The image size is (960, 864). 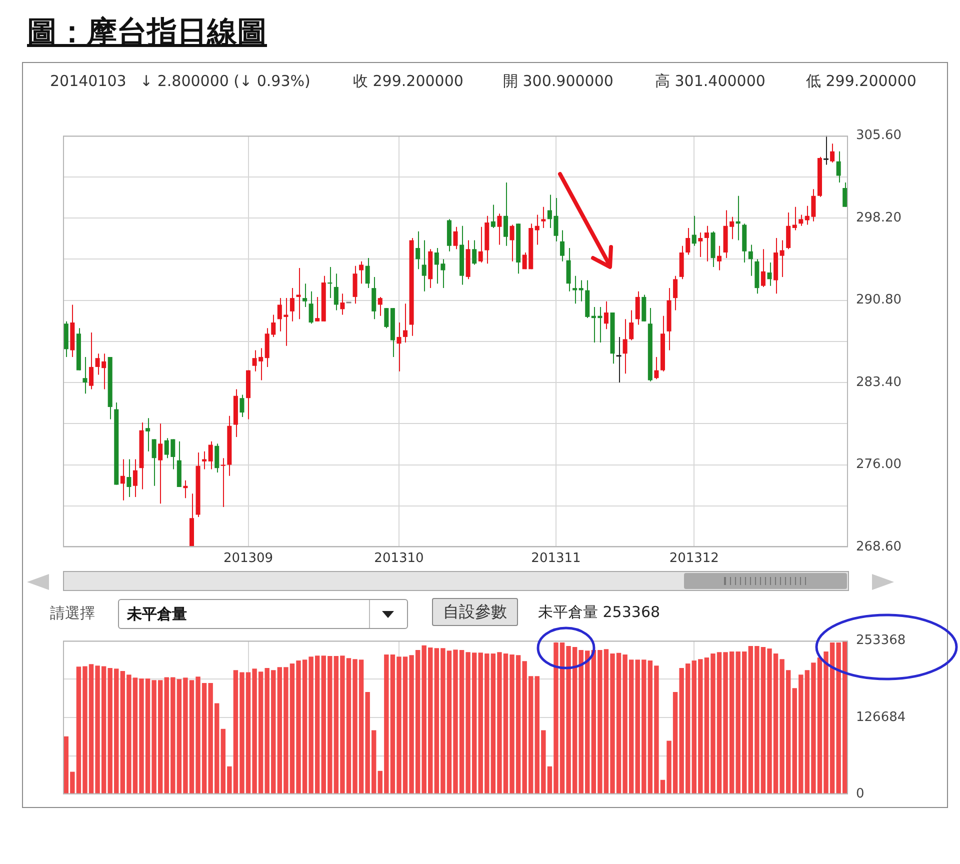 I want to click on chart-title: 圖：摩台指日線圖, so click(x=147, y=33).